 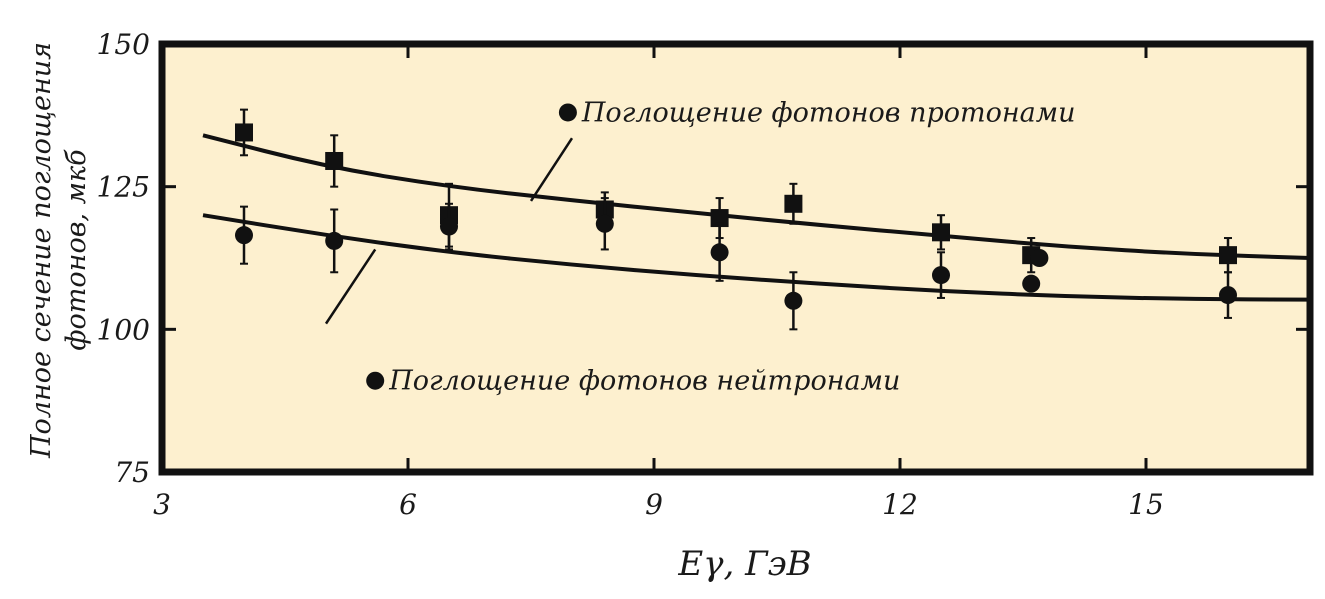 What do you see at coordinates (654, 504) in the screenshot?
I see `x-tick-label: 9` at bounding box center [654, 504].